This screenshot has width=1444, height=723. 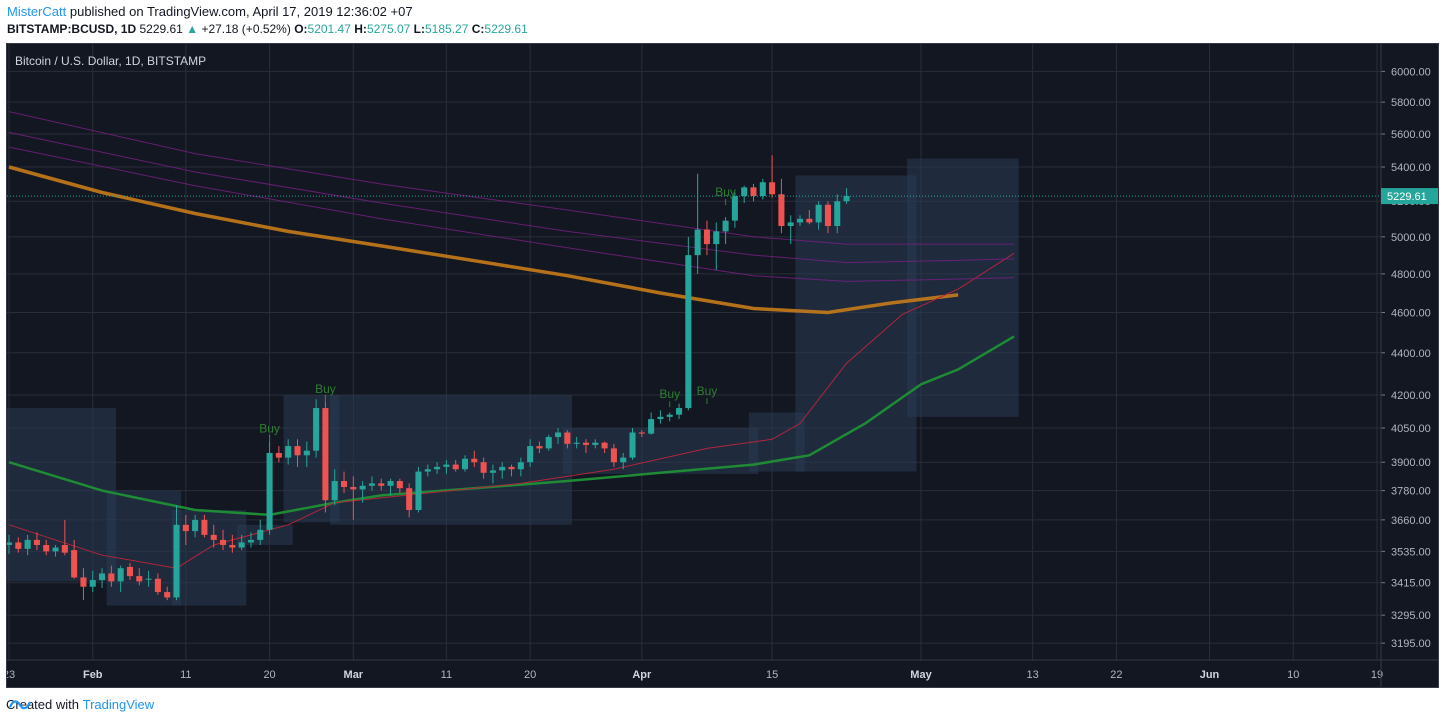 What do you see at coordinates (61, 29) in the screenshot?
I see `symbol-label: BITSTAMP:BCUSD` at bounding box center [61, 29].